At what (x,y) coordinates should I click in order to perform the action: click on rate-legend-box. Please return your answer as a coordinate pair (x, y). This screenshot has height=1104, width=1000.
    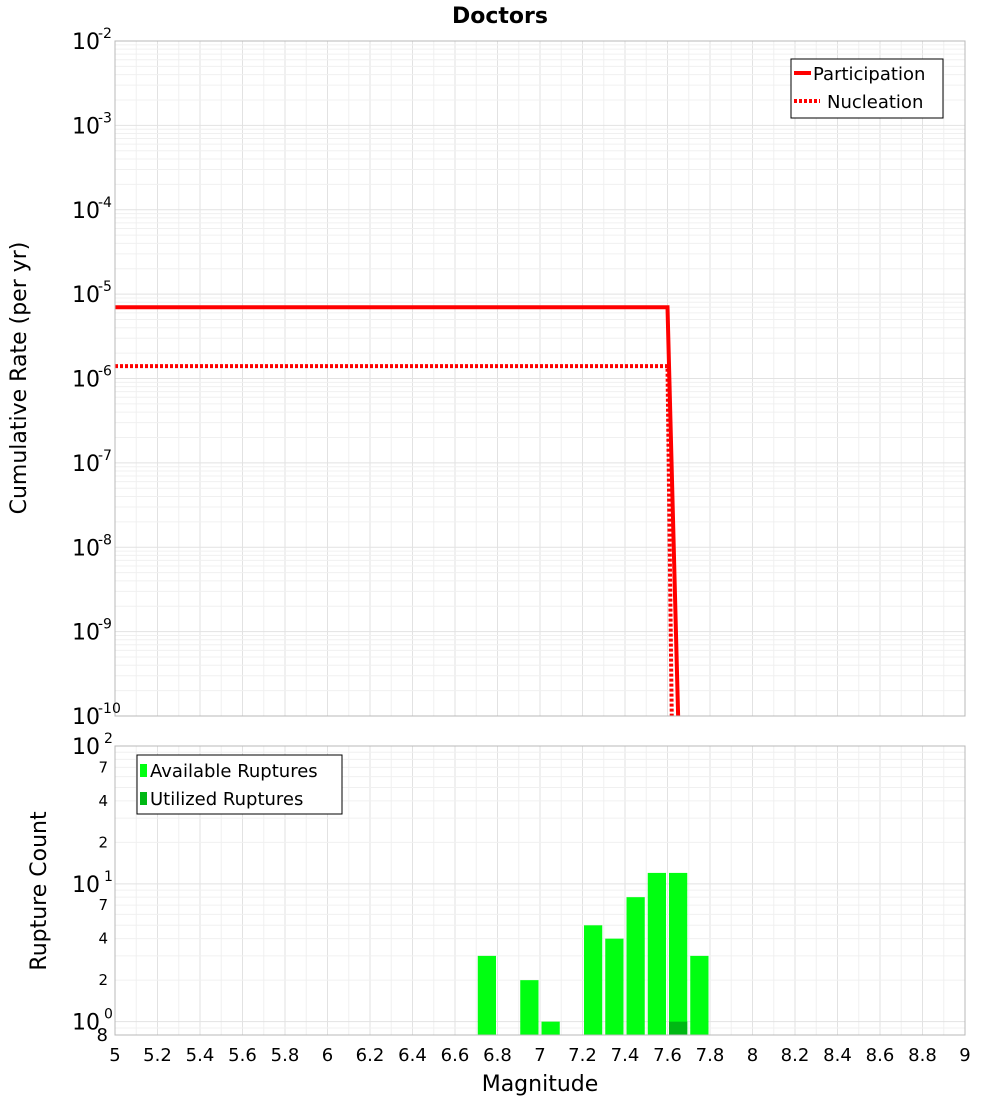
    Looking at the image, I should click on (867, 88).